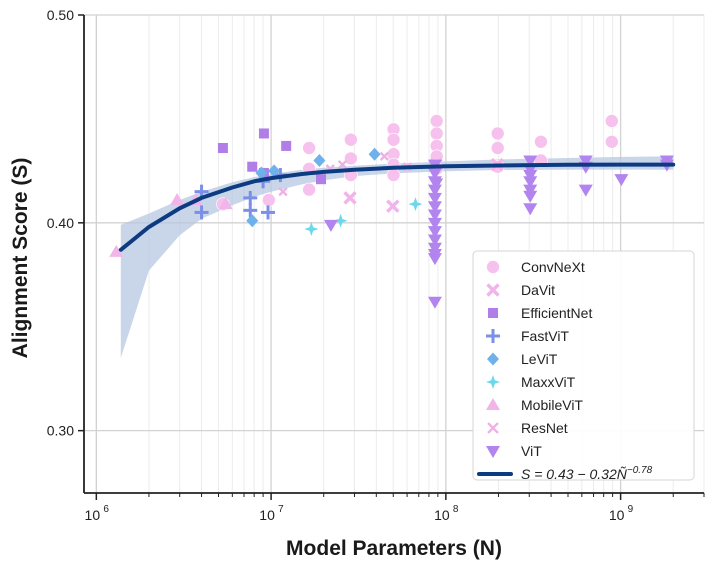  What do you see at coordinates (493, 267) in the screenshot?
I see `legend-marker-convnext` at bounding box center [493, 267].